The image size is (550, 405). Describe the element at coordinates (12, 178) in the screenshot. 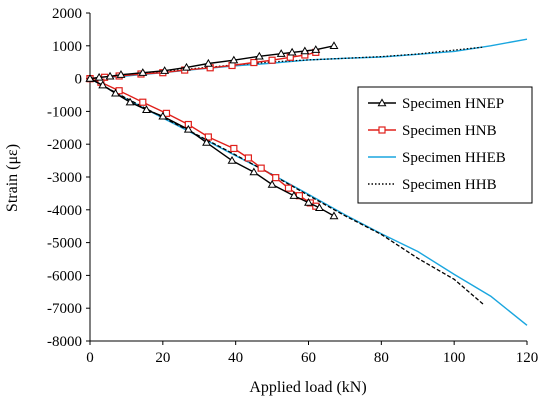

I see `y-axis-title: Strain (με)` at that location.